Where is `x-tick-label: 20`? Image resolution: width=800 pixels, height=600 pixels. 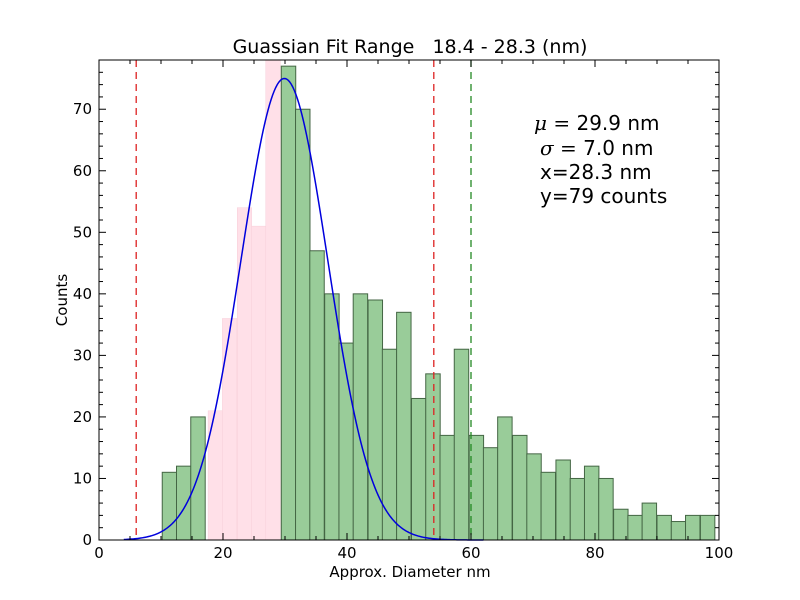
x-tick-label: 20 is located at coordinates (222, 553).